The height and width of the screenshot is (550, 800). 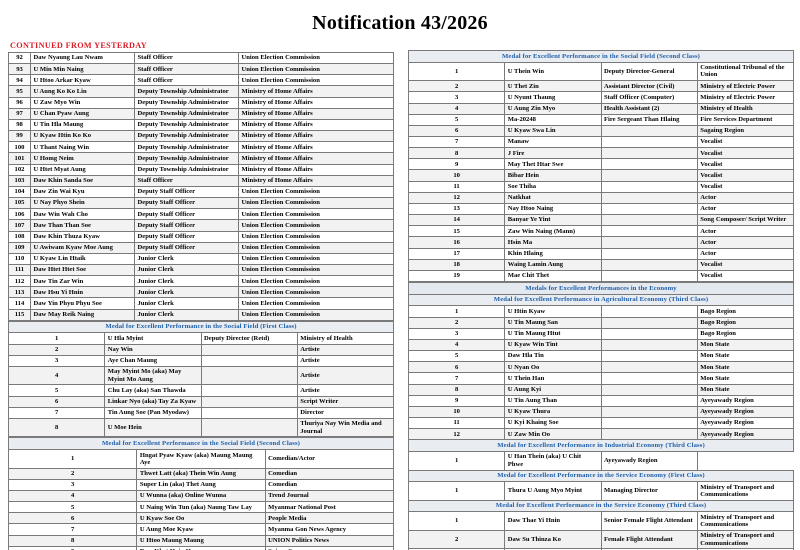 What do you see at coordinates (456, 311) in the screenshot?
I see `row-number-cell: 1` at bounding box center [456, 311].